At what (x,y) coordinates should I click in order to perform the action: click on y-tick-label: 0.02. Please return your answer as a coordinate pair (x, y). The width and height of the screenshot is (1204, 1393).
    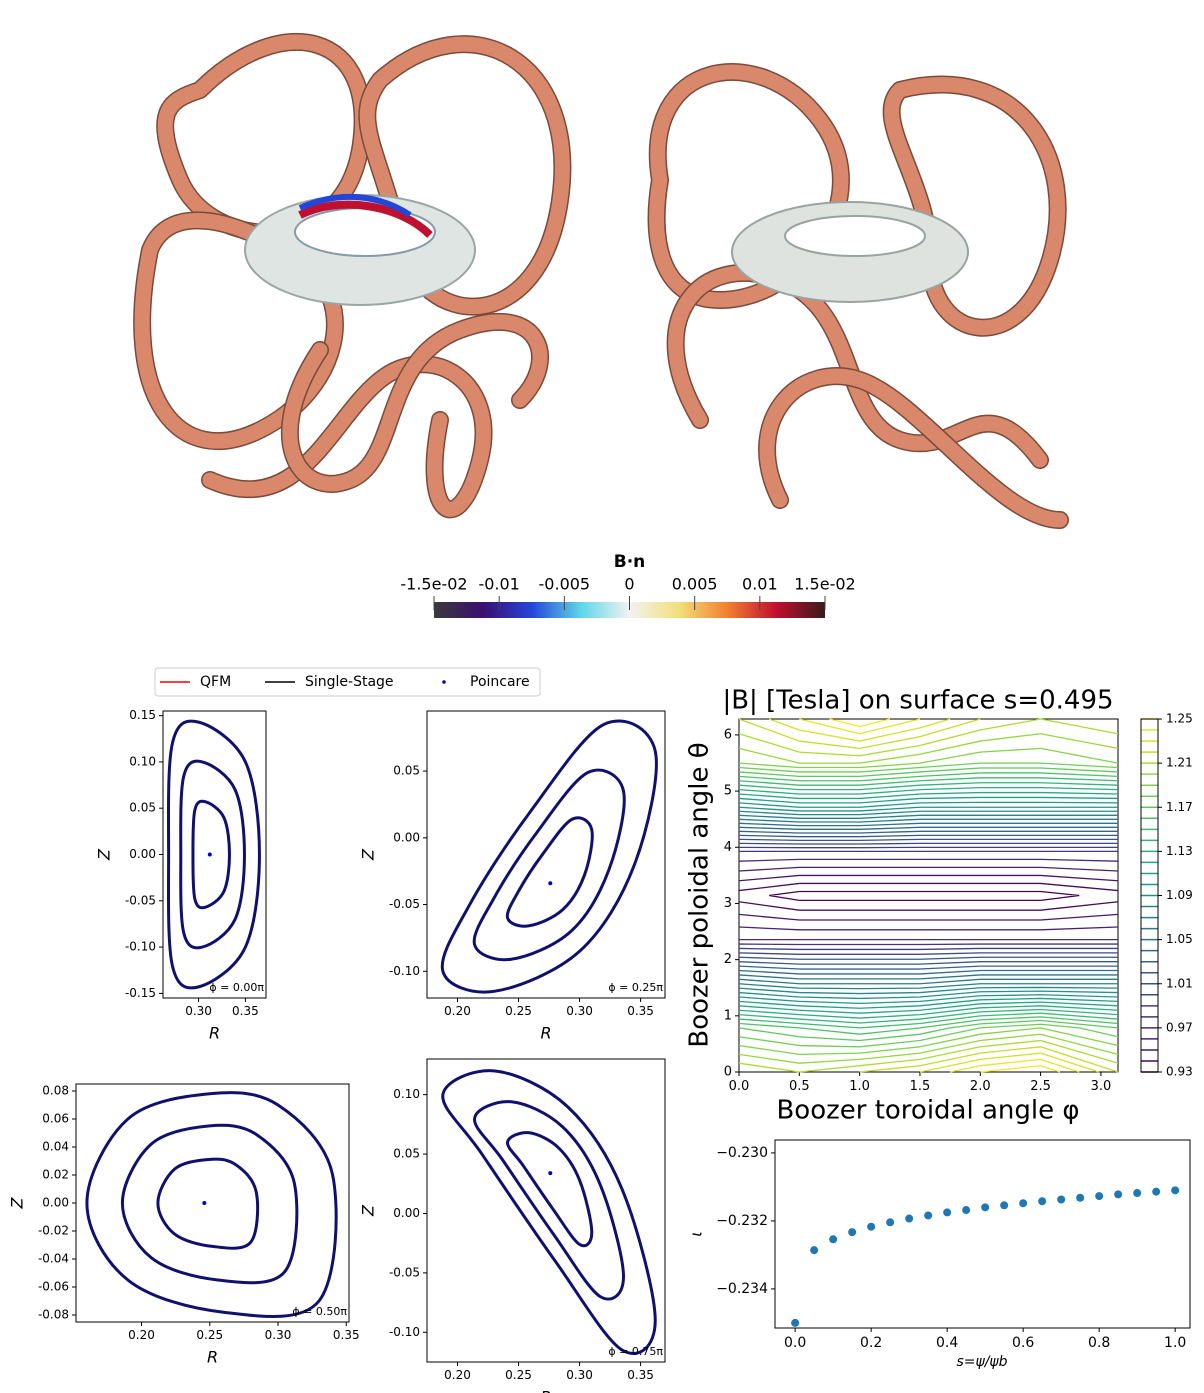
    Looking at the image, I should click on (55, 1175).